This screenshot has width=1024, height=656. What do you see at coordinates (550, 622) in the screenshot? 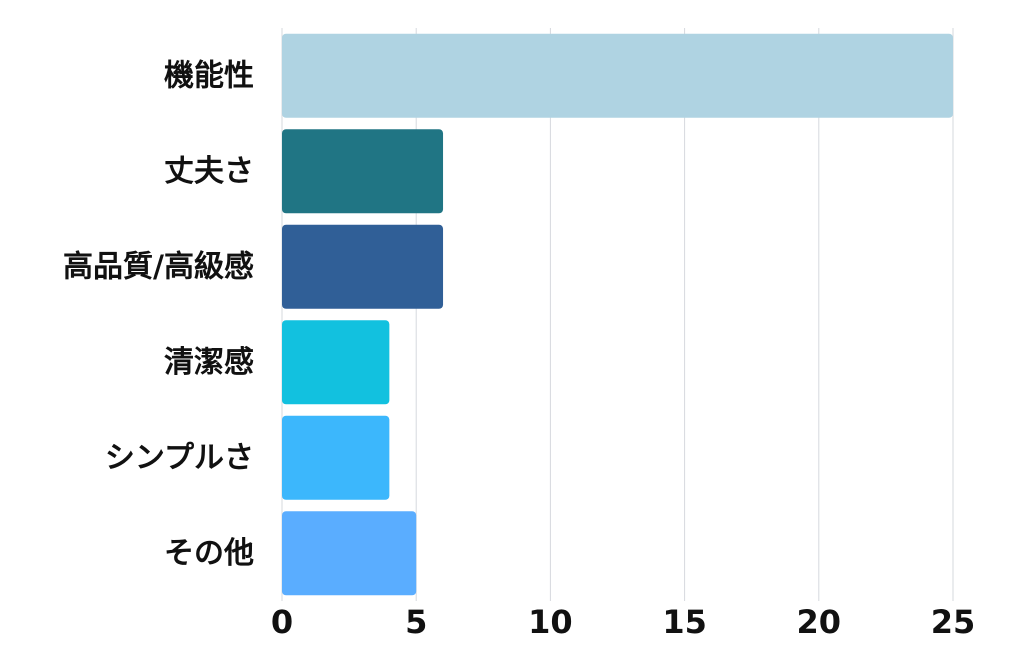
I see `x-tick-label: 10` at bounding box center [550, 622].